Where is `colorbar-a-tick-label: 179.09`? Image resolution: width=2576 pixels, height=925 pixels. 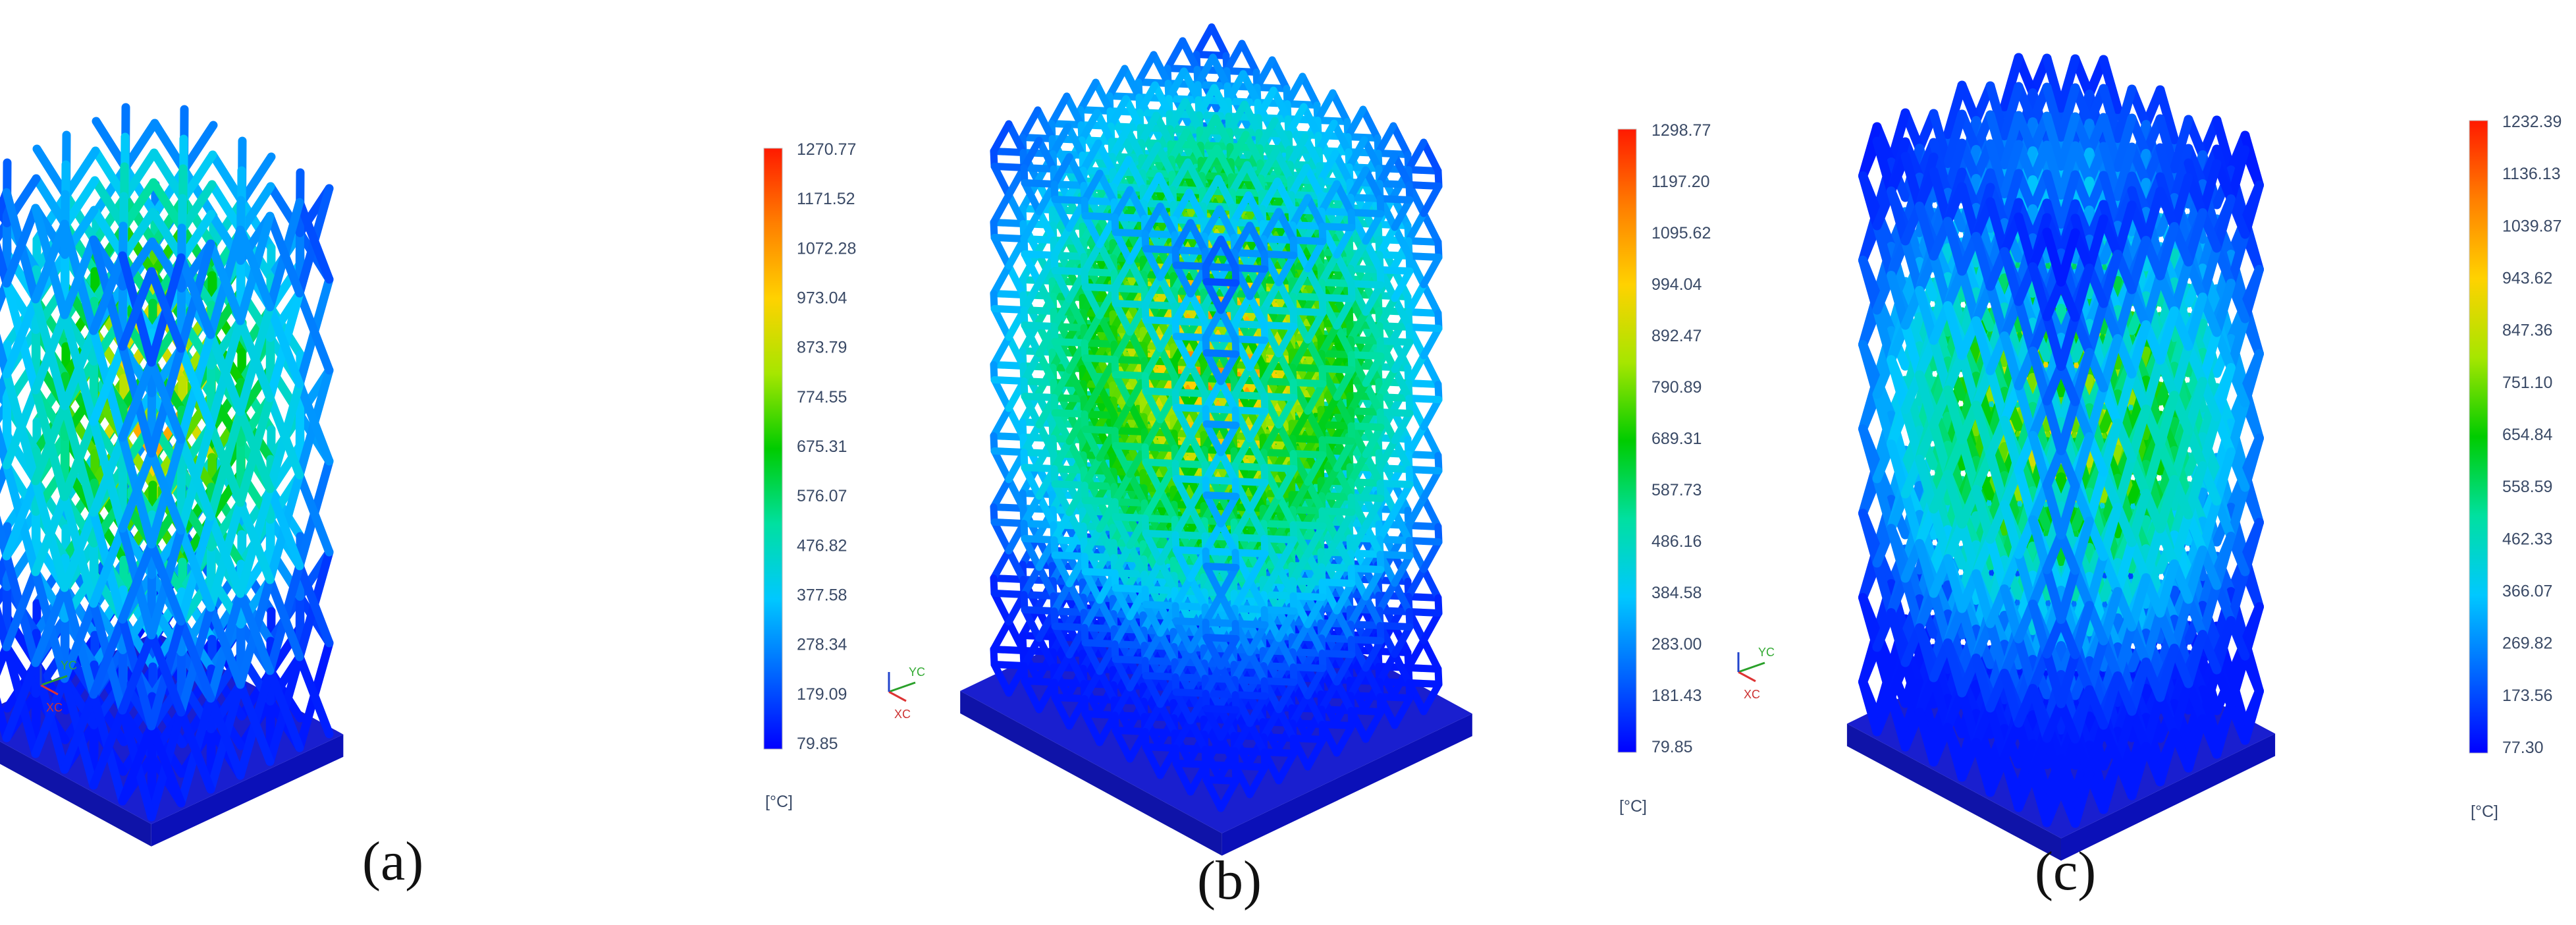
colorbar-a-tick-label: 179.09 is located at coordinates (822, 694).